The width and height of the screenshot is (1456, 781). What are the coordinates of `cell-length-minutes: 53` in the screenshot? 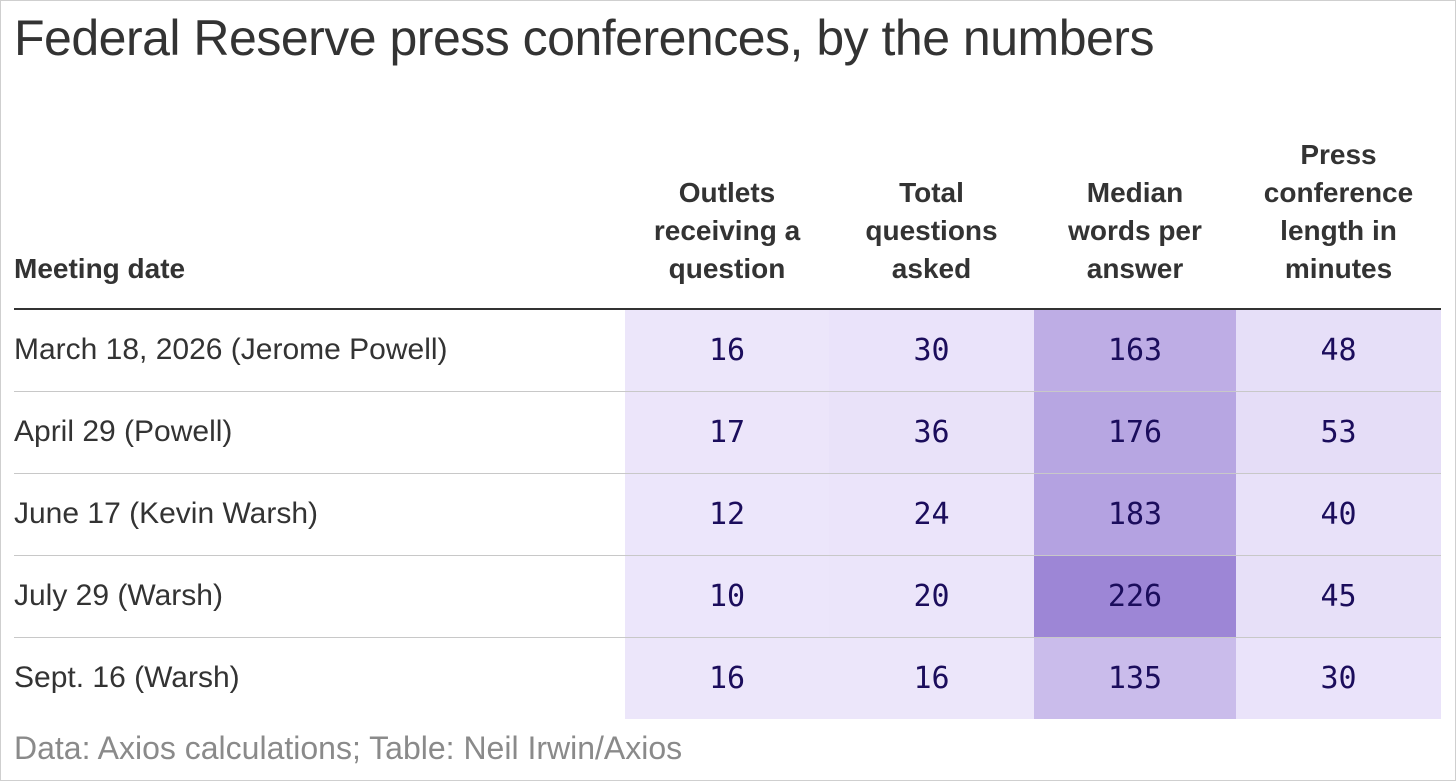 It's located at (1338, 431).